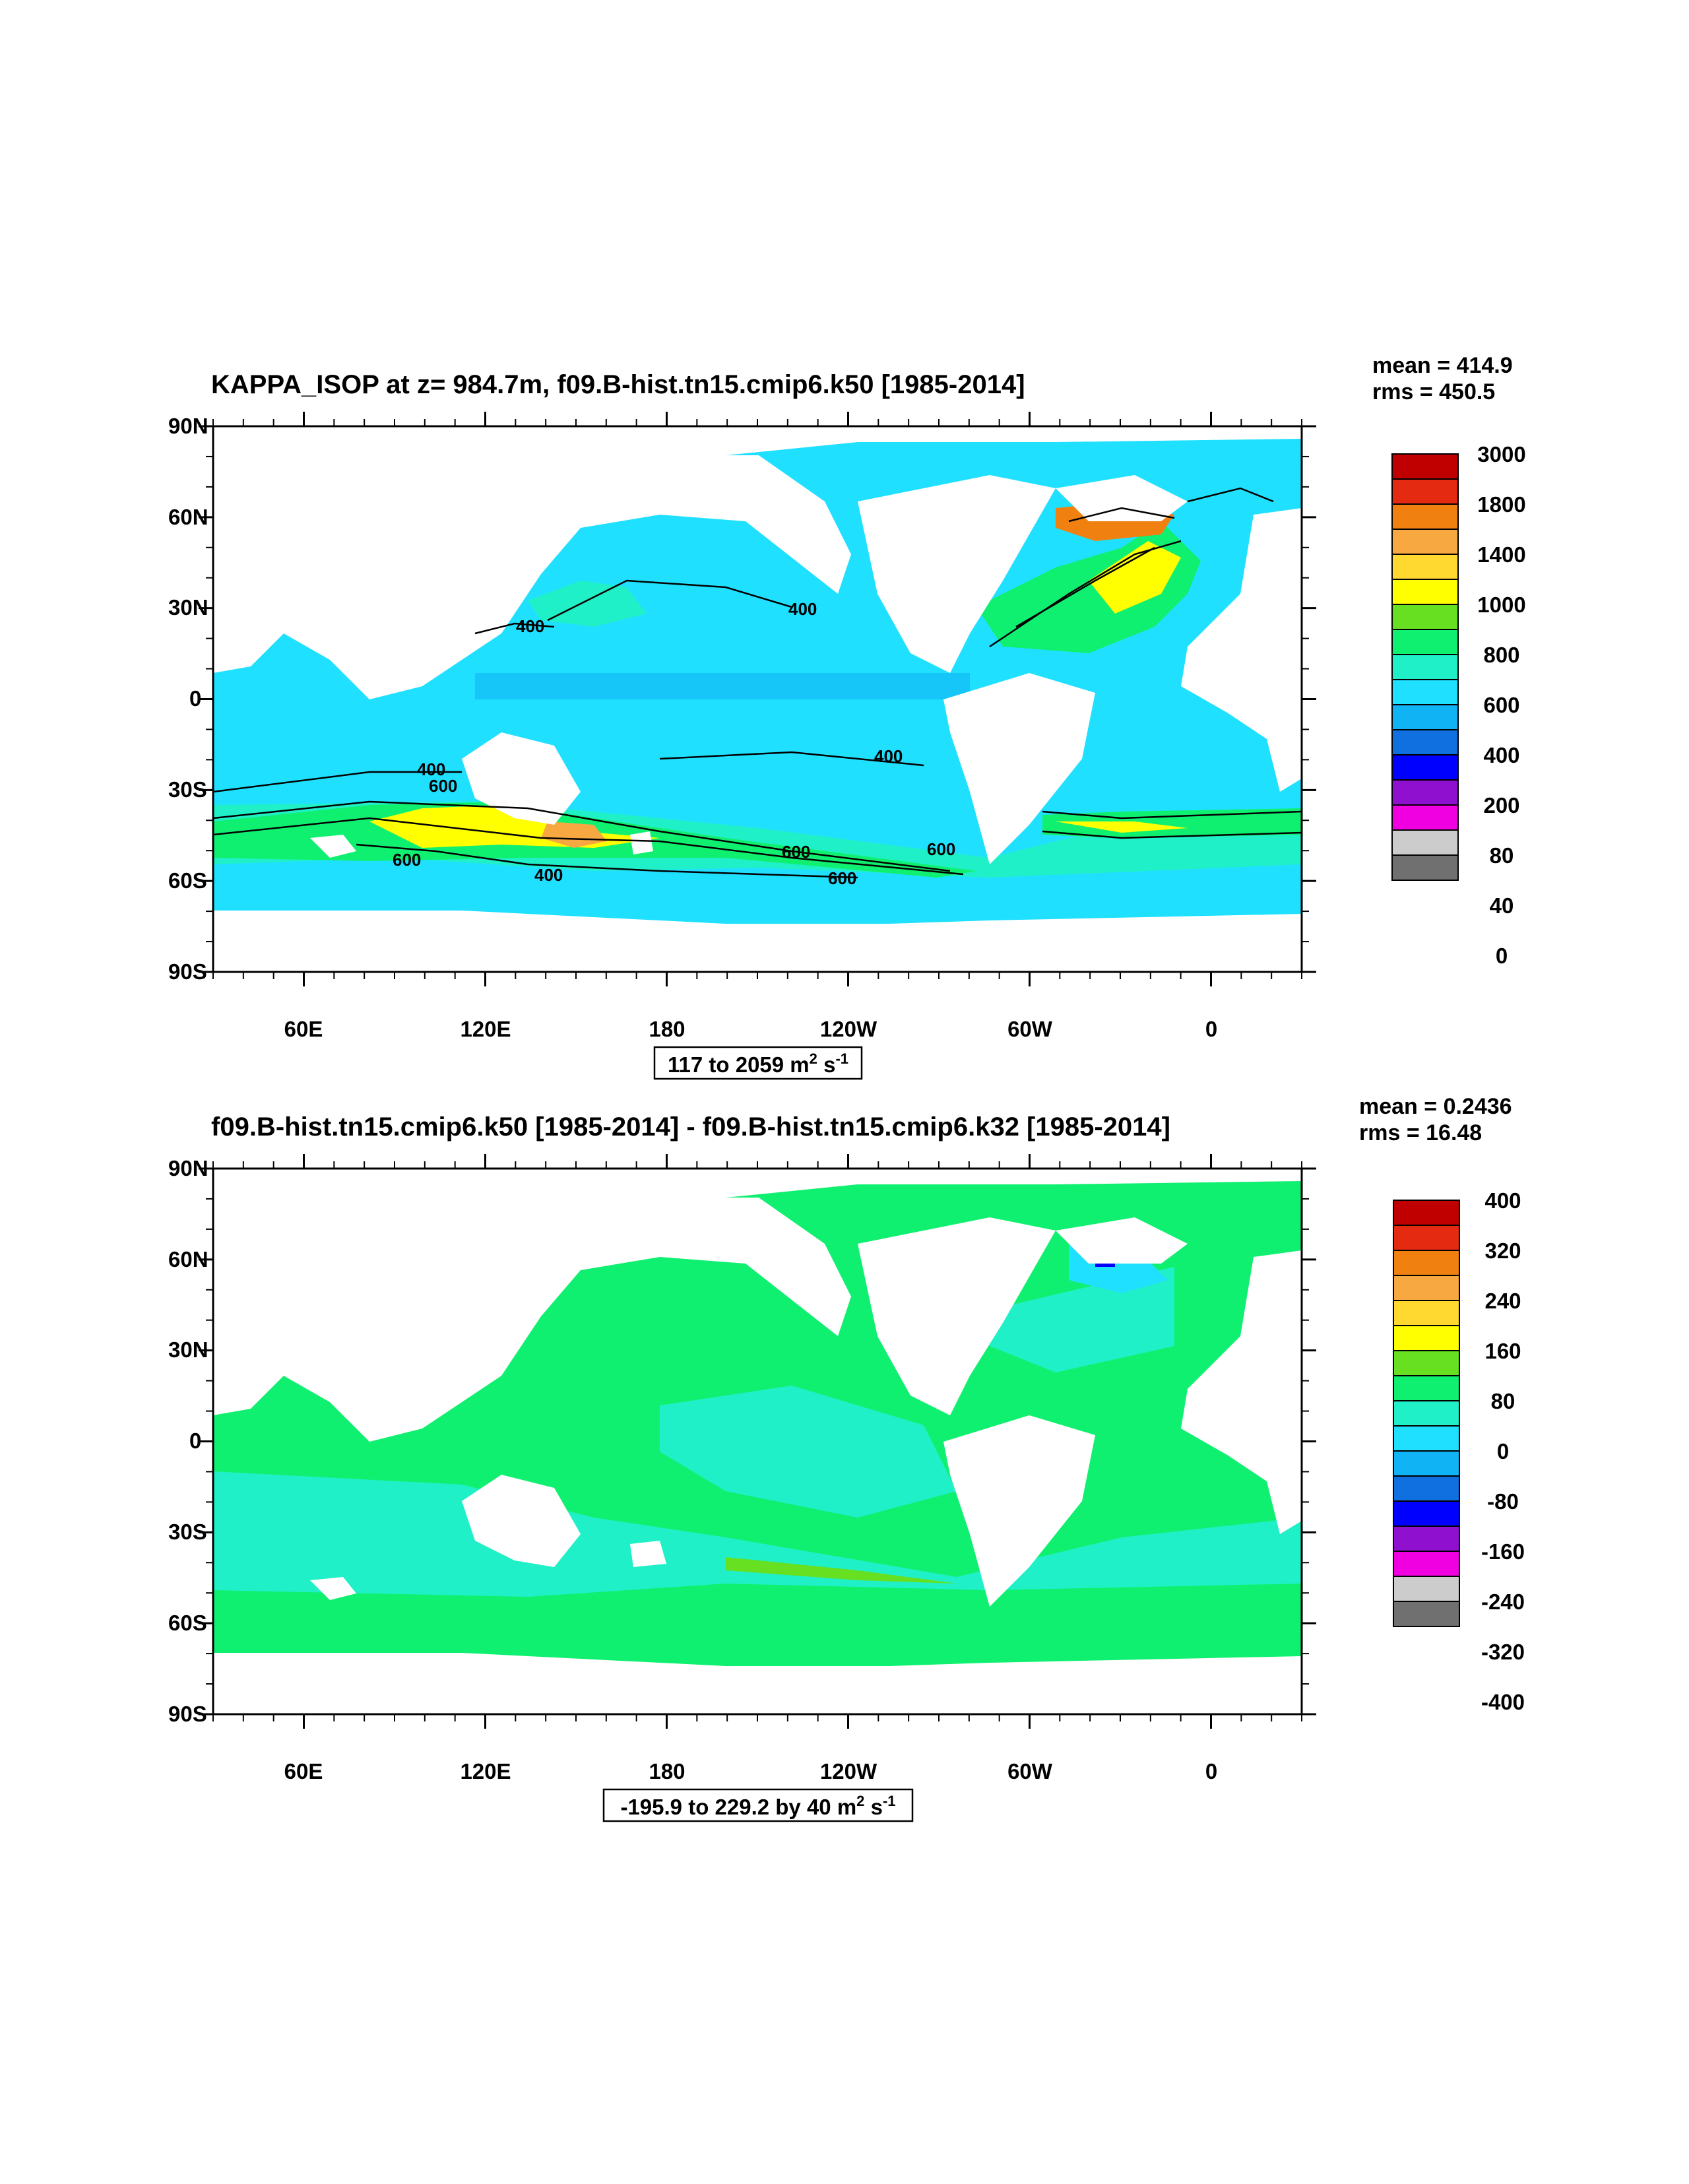  I want to click on y-tick-label: 90N, so click(188, 426).